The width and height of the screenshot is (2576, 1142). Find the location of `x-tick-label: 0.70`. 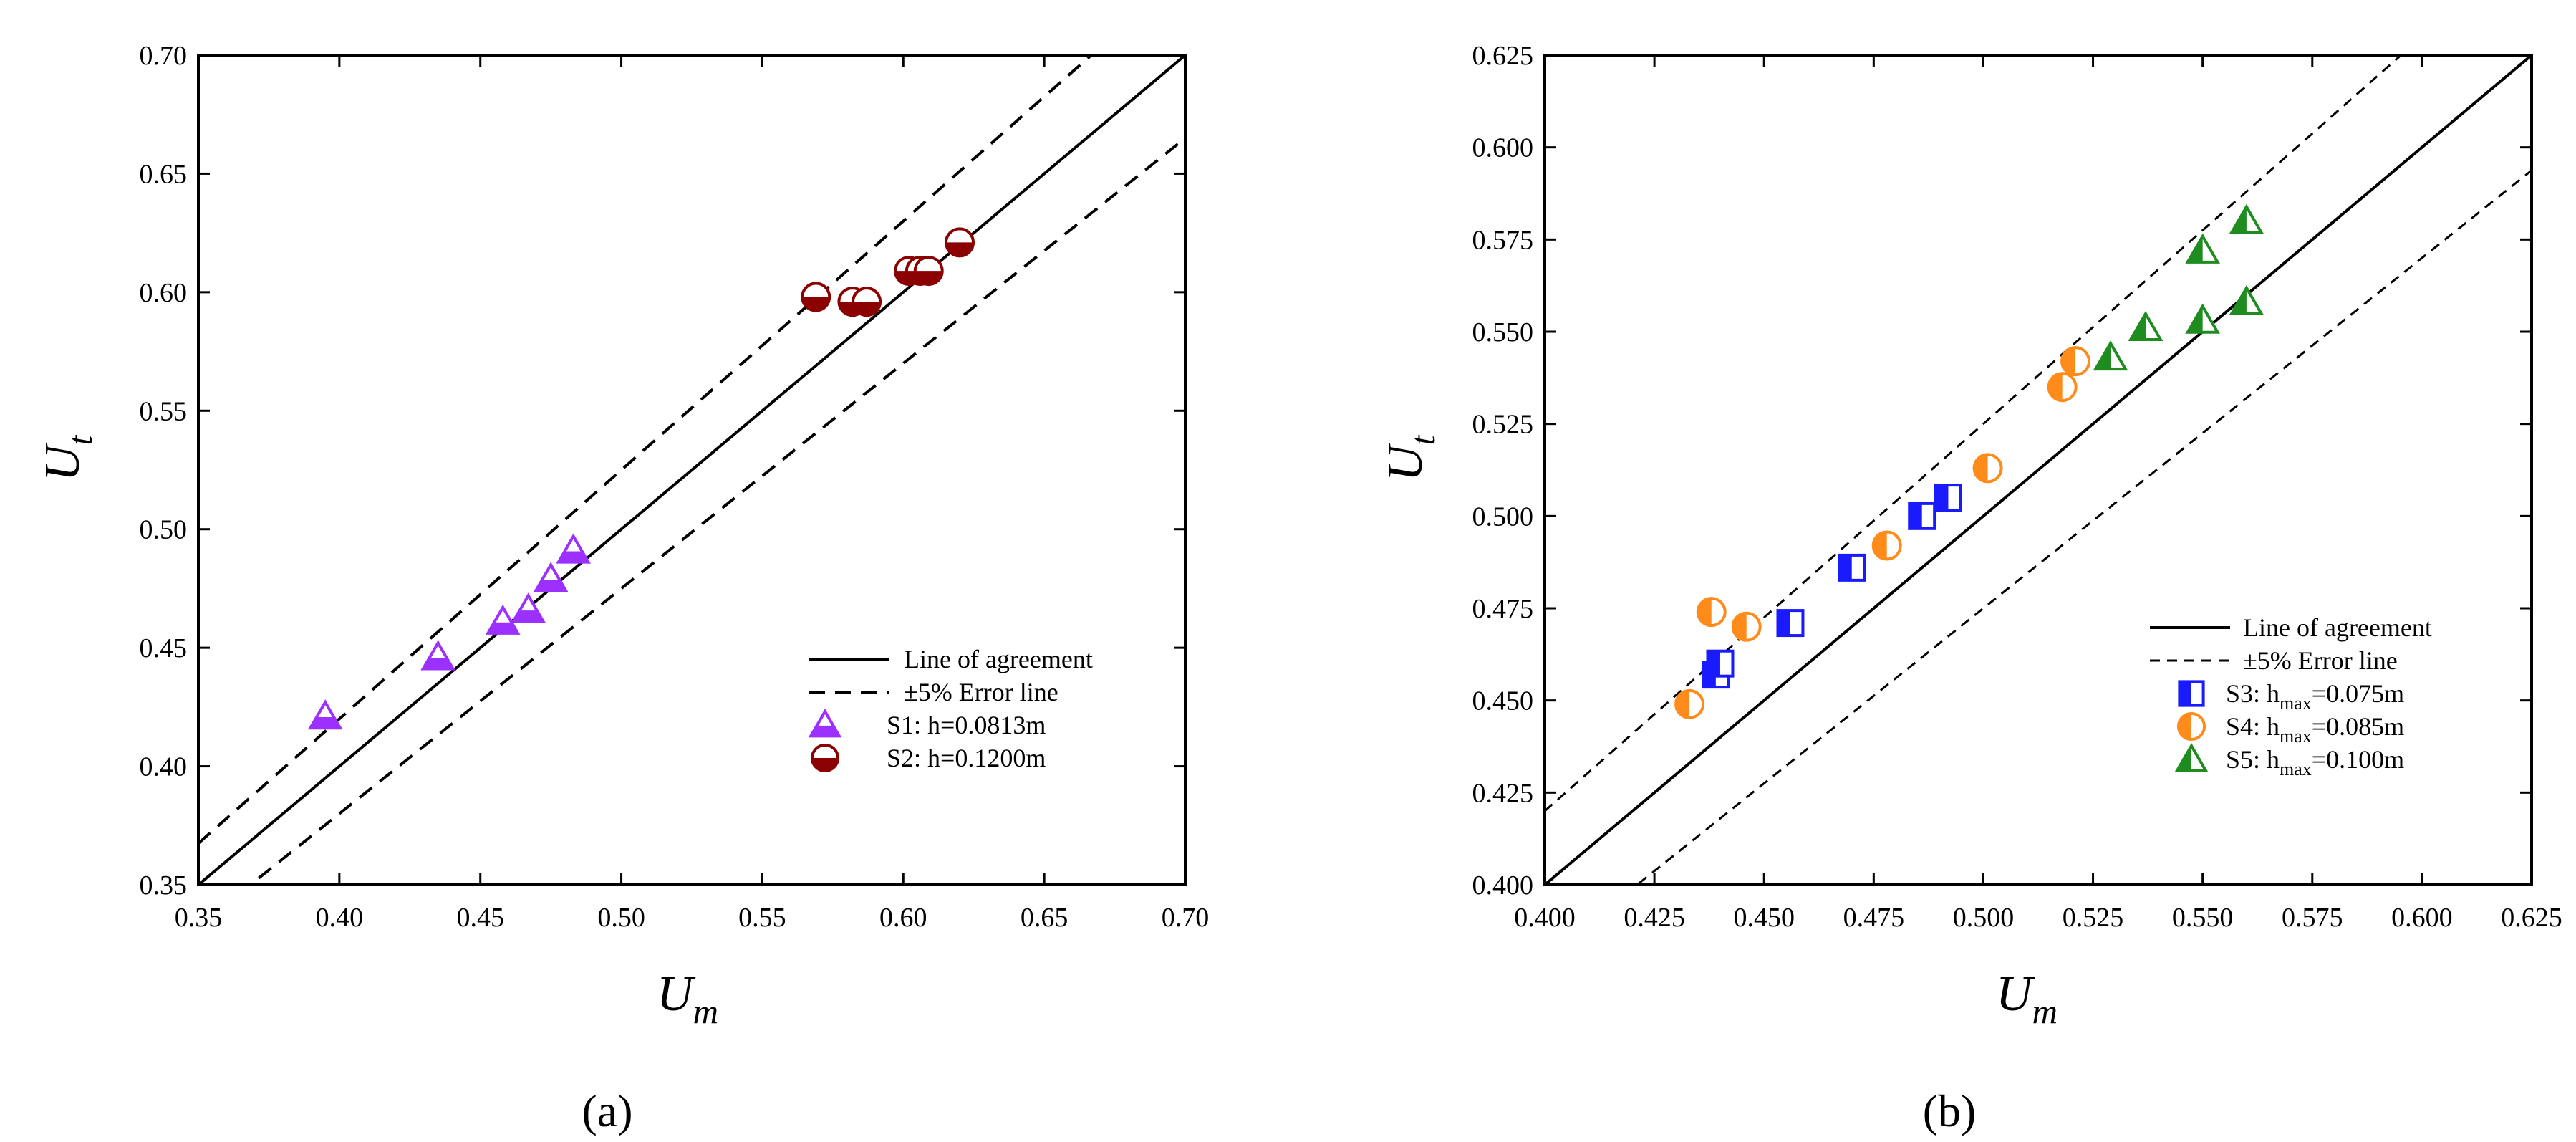

x-tick-label: 0.70 is located at coordinates (1186, 918).